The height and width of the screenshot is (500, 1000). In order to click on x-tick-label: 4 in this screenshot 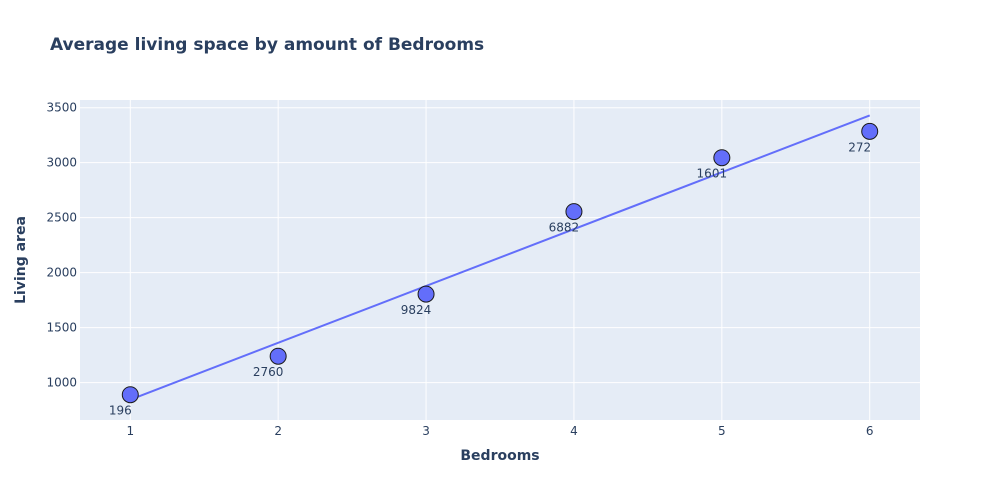, I will do `click(574, 431)`.